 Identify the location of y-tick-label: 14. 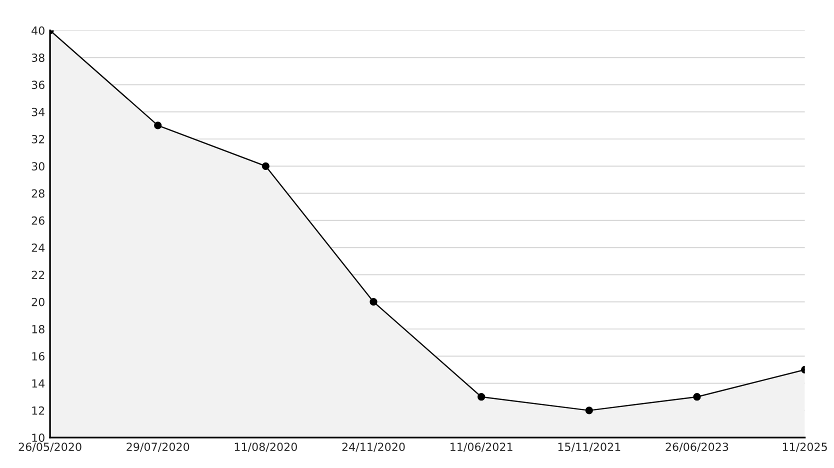
(38, 383).